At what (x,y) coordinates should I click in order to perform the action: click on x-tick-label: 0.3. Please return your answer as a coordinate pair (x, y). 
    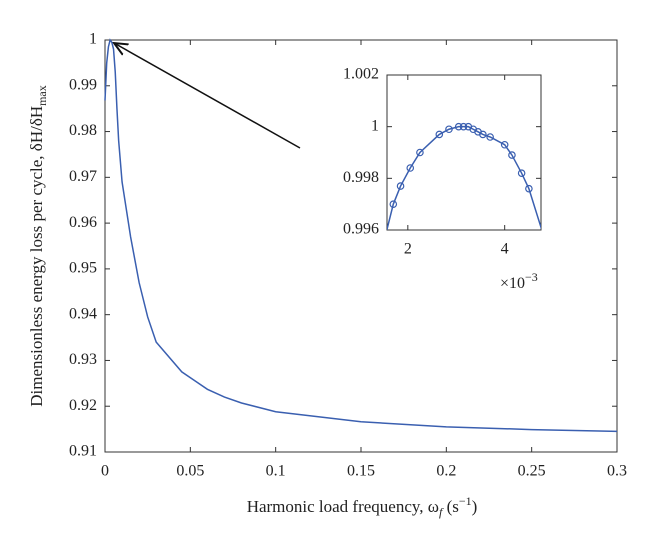
    Looking at the image, I should click on (617, 471).